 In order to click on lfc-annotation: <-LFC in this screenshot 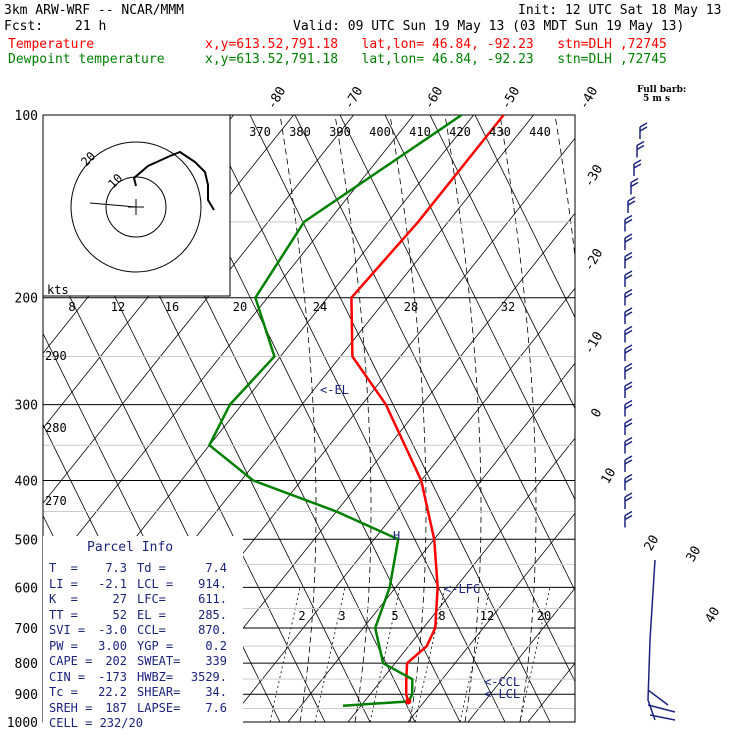, I will do `click(462, 589)`.